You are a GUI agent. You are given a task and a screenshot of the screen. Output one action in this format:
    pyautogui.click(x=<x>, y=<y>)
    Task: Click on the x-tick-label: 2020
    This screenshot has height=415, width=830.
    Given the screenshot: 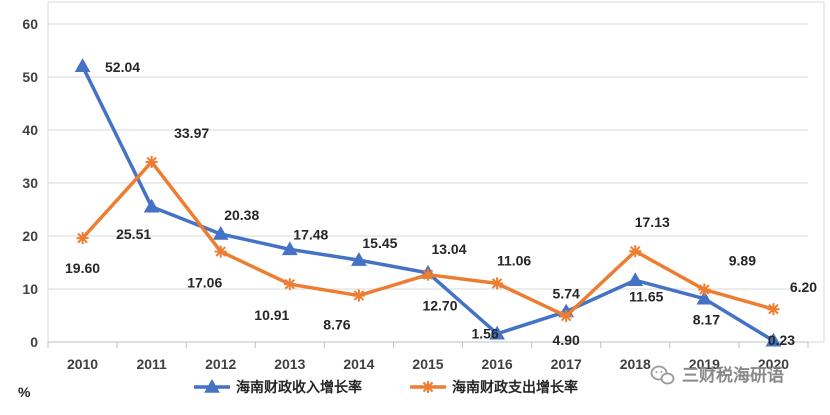 What is the action you would take?
    pyautogui.click(x=773, y=364)
    